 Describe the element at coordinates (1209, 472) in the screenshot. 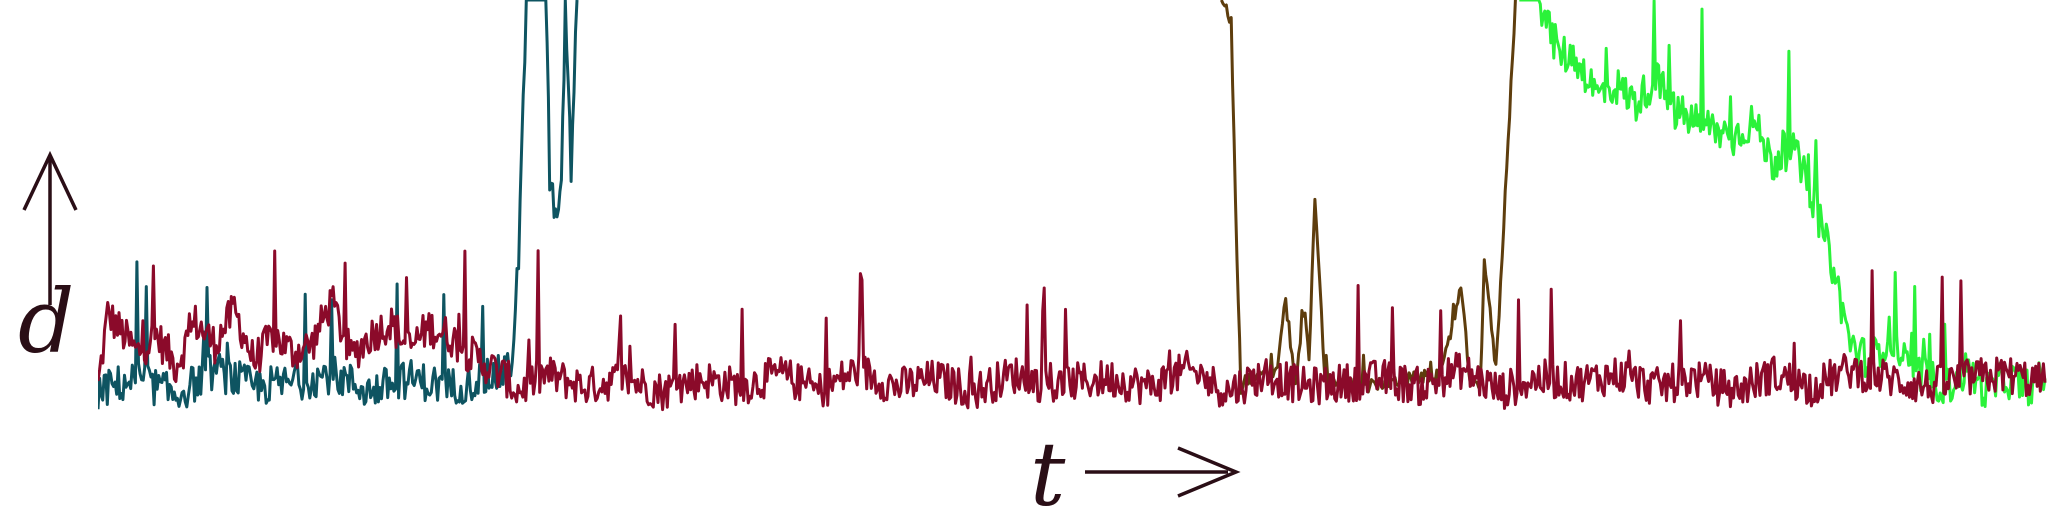

I see `x-axis-arrow-head` at that location.